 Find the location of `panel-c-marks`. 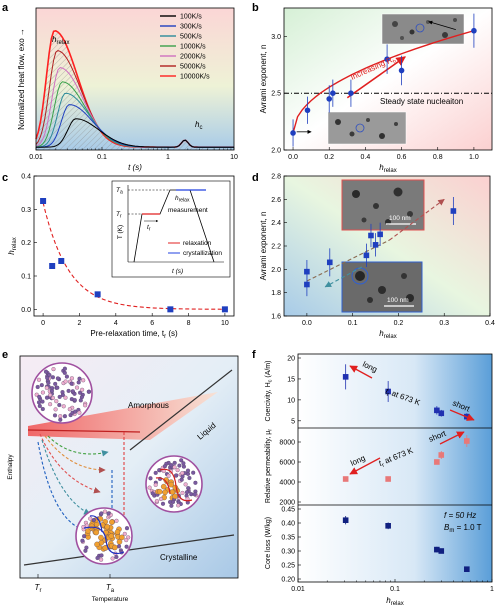

panel-c-marks is located at coordinates (134, 255).